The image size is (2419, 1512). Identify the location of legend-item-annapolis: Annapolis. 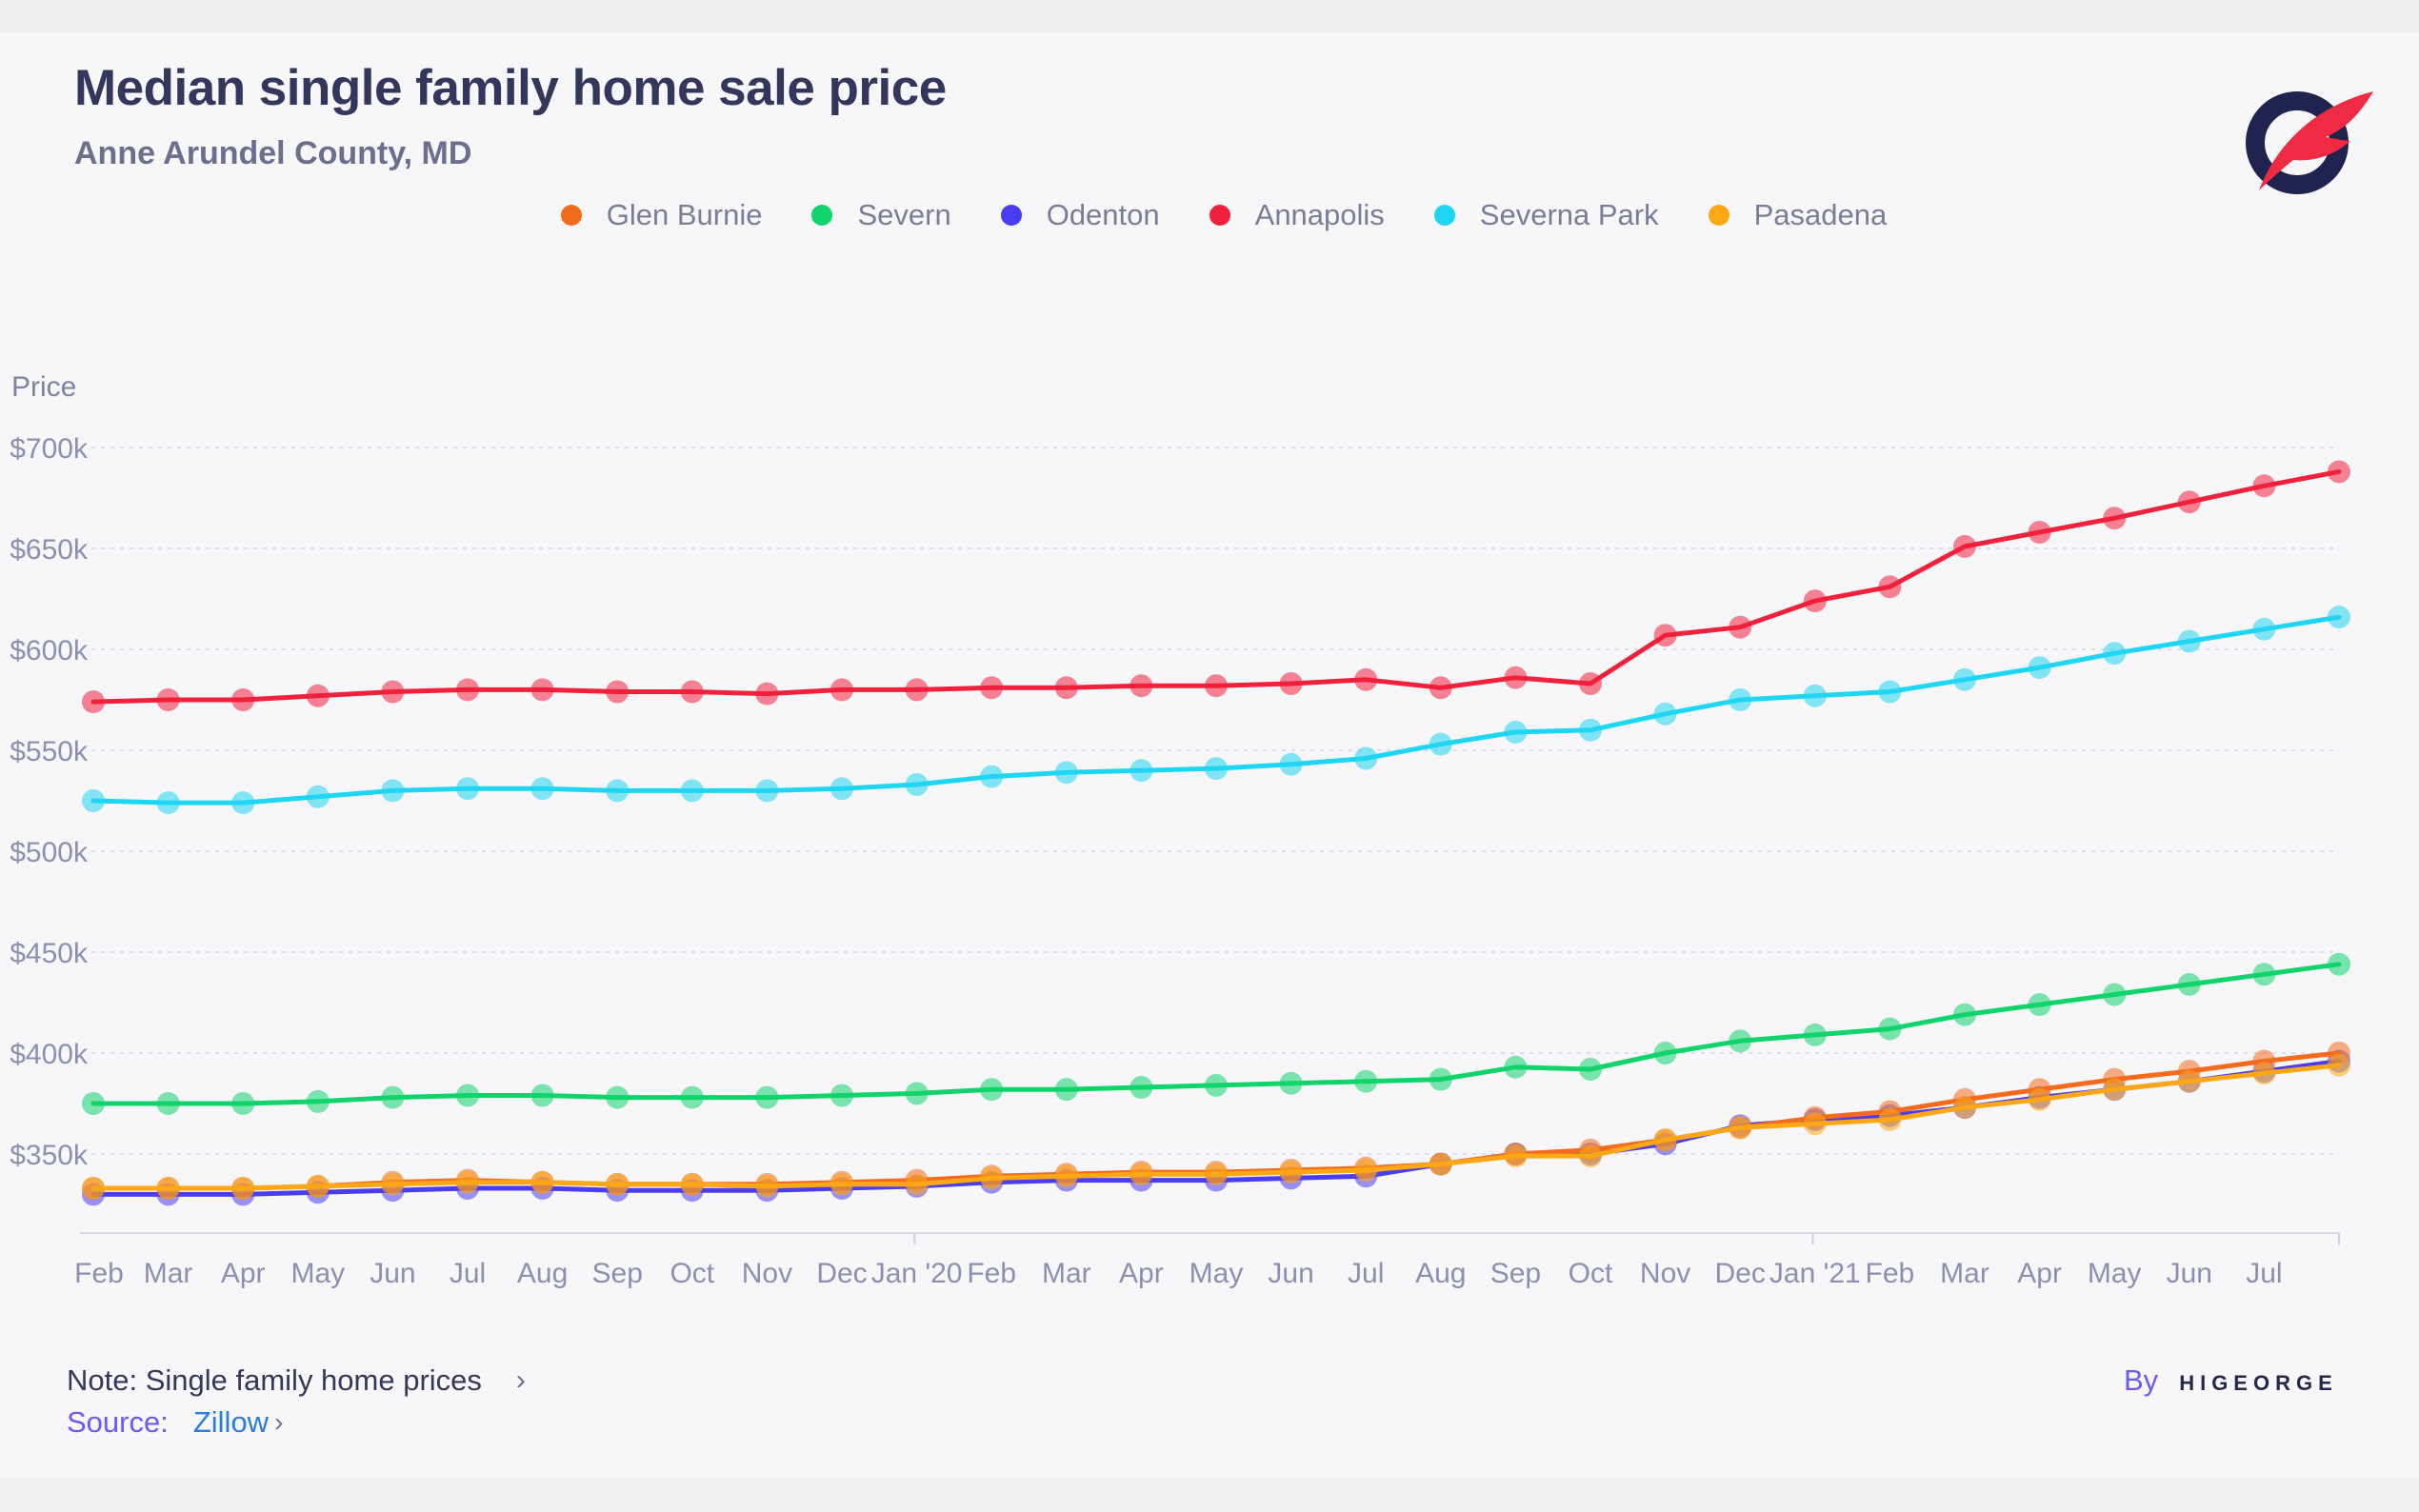
(1297, 215).